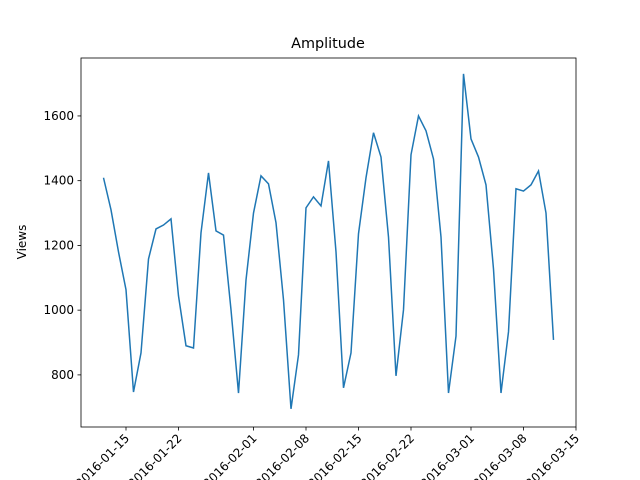 The height and width of the screenshot is (480, 640). What do you see at coordinates (58, 245) in the screenshot?
I see `y-tick-label: 1200` at bounding box center [58, 245].